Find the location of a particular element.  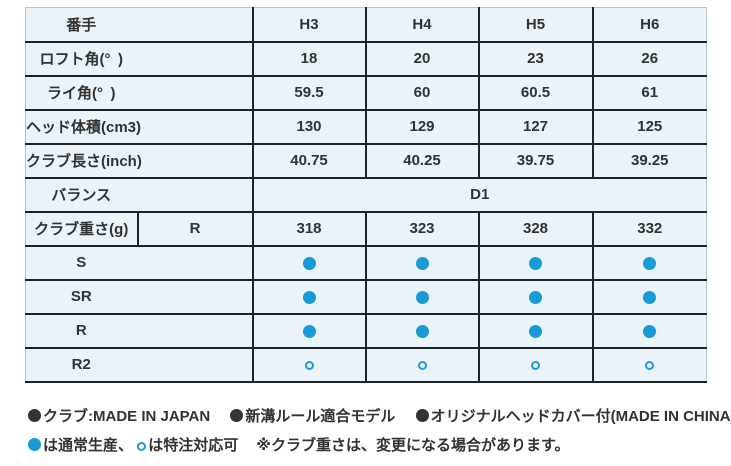

cell-flex-sr-h6 is located at coordinates (649, 296).